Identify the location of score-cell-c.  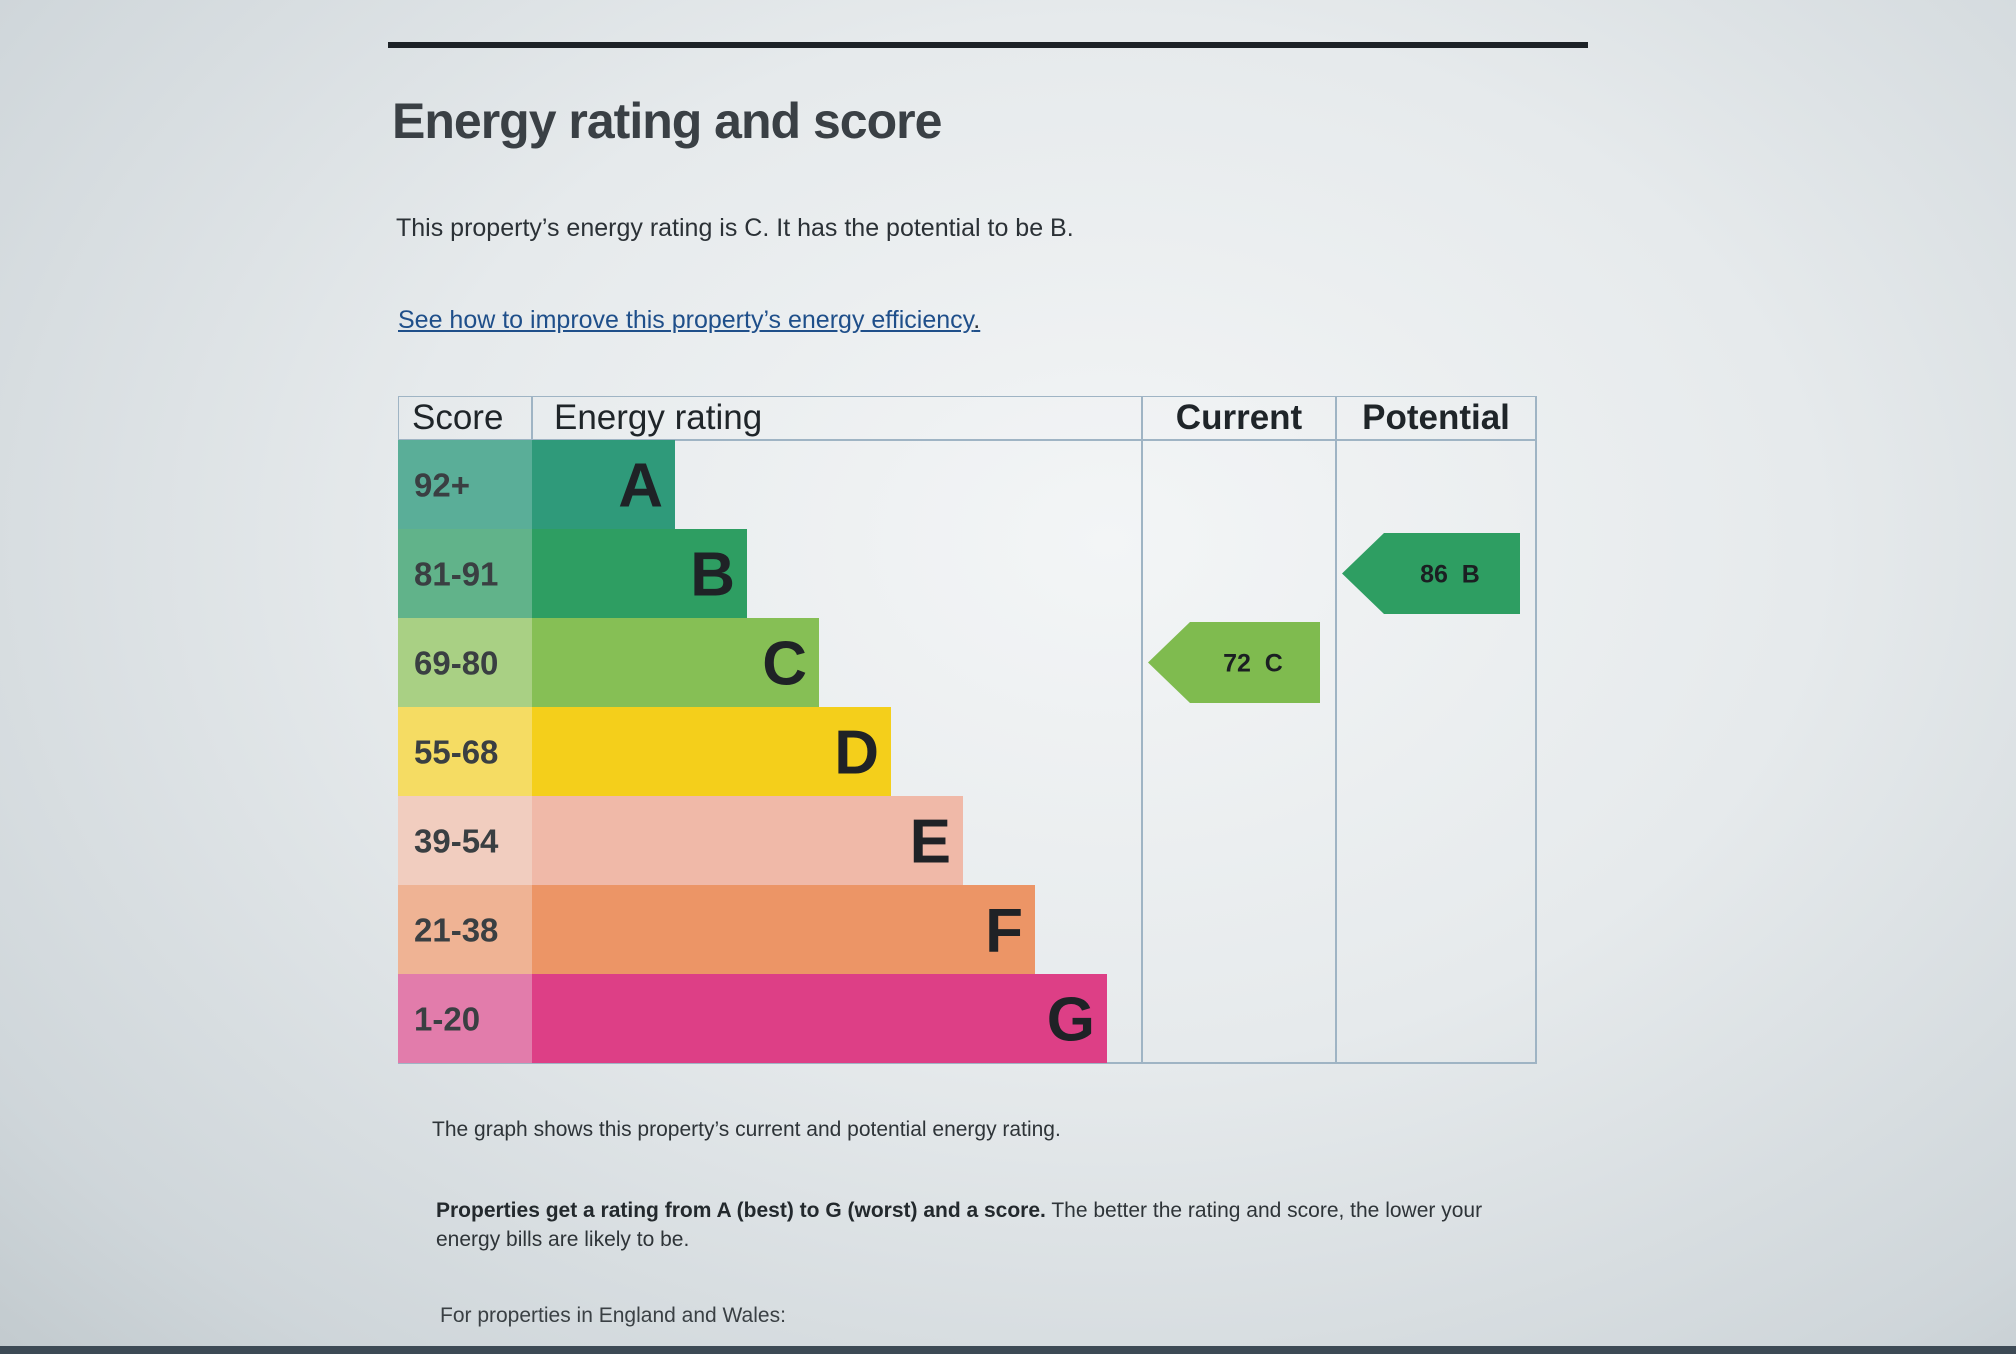
(465, 662).